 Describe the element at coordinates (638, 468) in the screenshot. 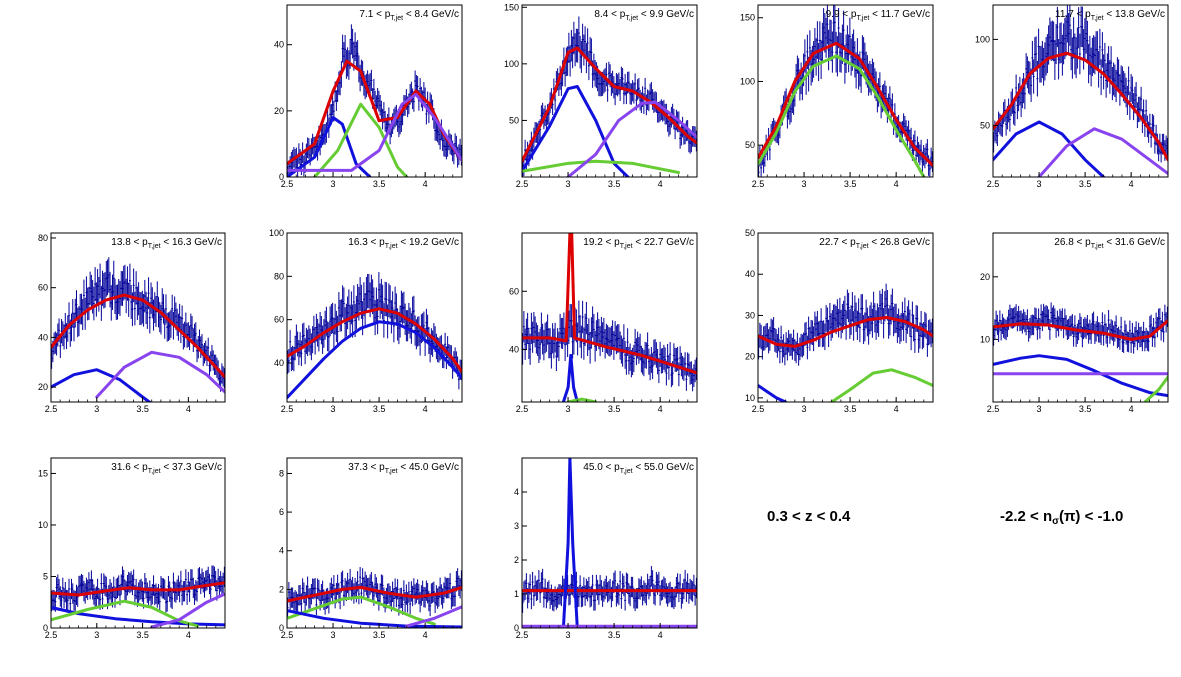

I see `panel-title: 45.0 < pT,jet < 55.0 GeV/c` at that location.